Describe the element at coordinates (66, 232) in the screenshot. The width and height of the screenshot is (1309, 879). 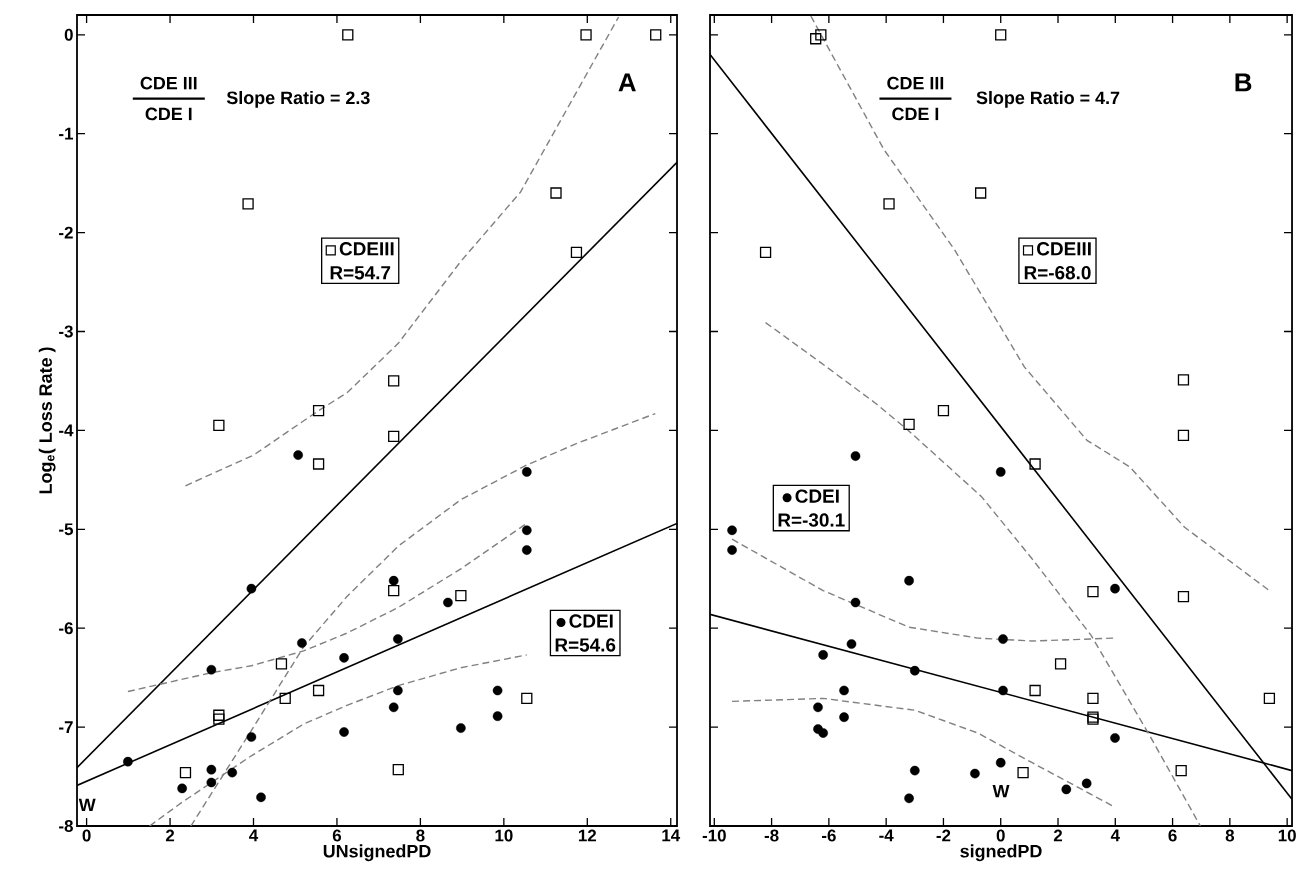
I see `y-tick-label: -2` at that location.